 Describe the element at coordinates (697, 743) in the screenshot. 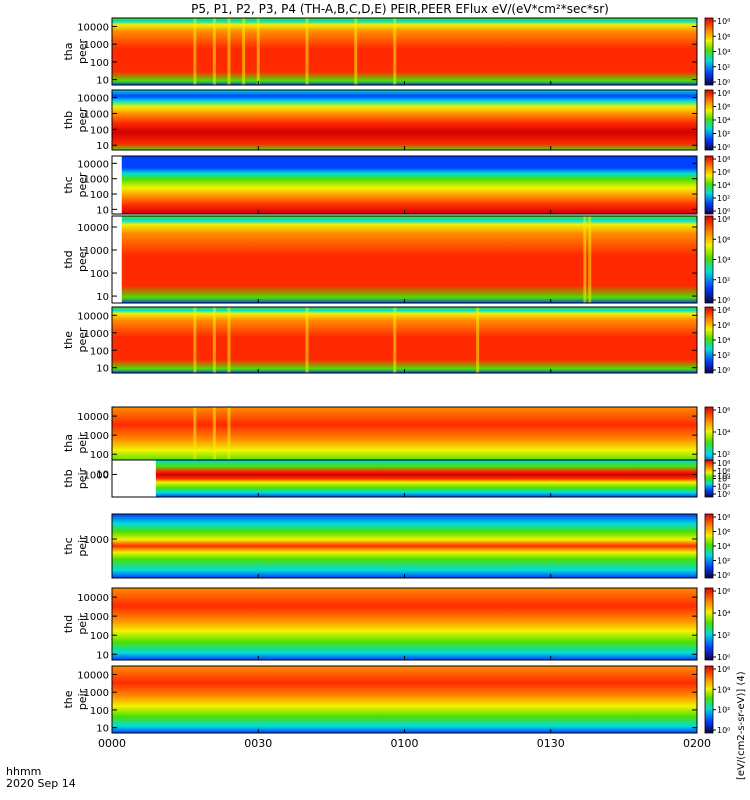

I see `xtick-label: 0200` at that location.